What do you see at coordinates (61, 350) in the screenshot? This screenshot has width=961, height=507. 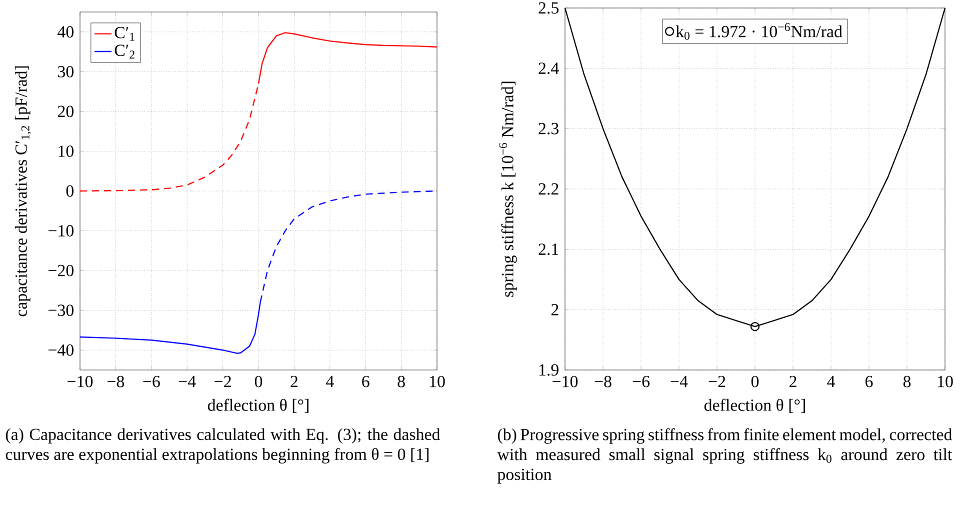 I see `y-tick-label: −40` at bounding box center [61, 350].